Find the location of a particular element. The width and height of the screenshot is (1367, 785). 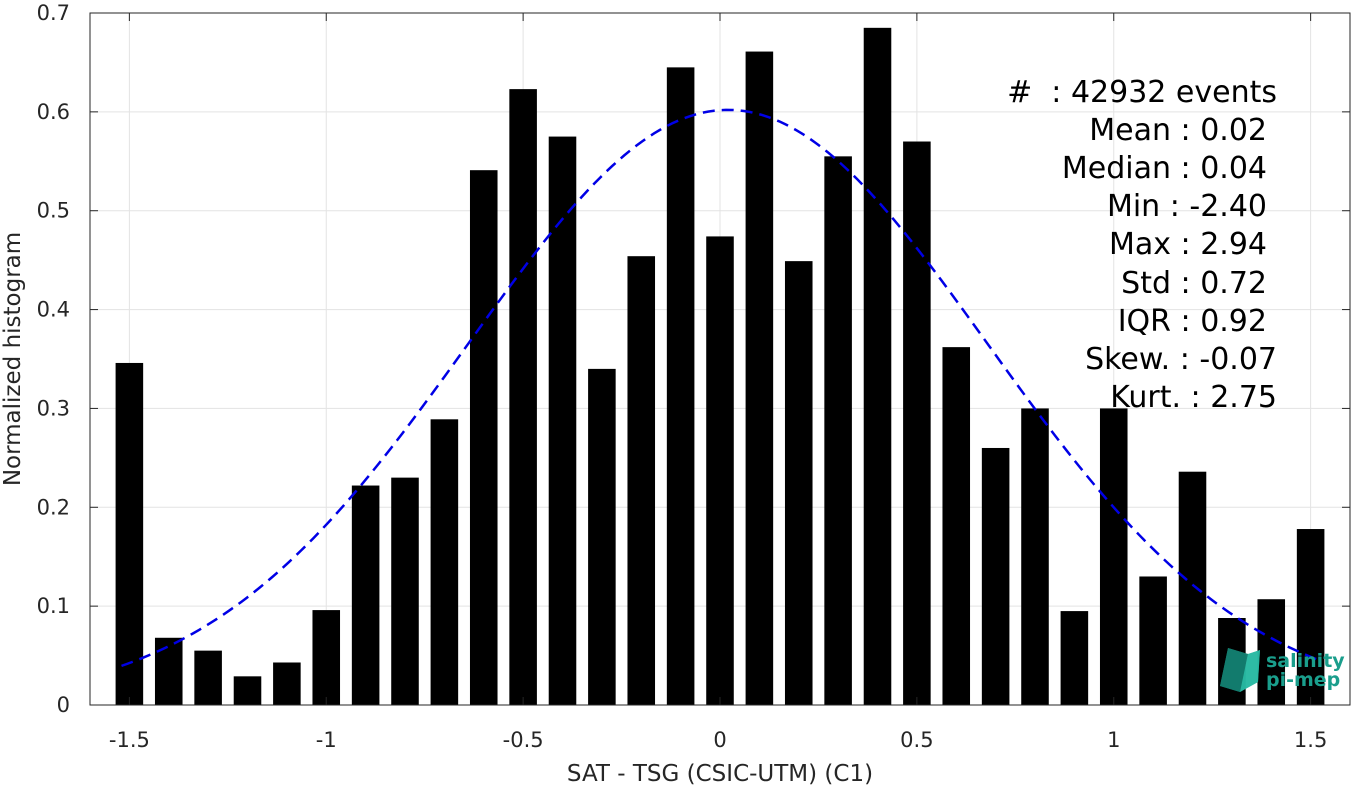

x-tick-labels: -1.5 -1 -0.5 0 0.5 1 1.5 is located at coordinates (718, 740).